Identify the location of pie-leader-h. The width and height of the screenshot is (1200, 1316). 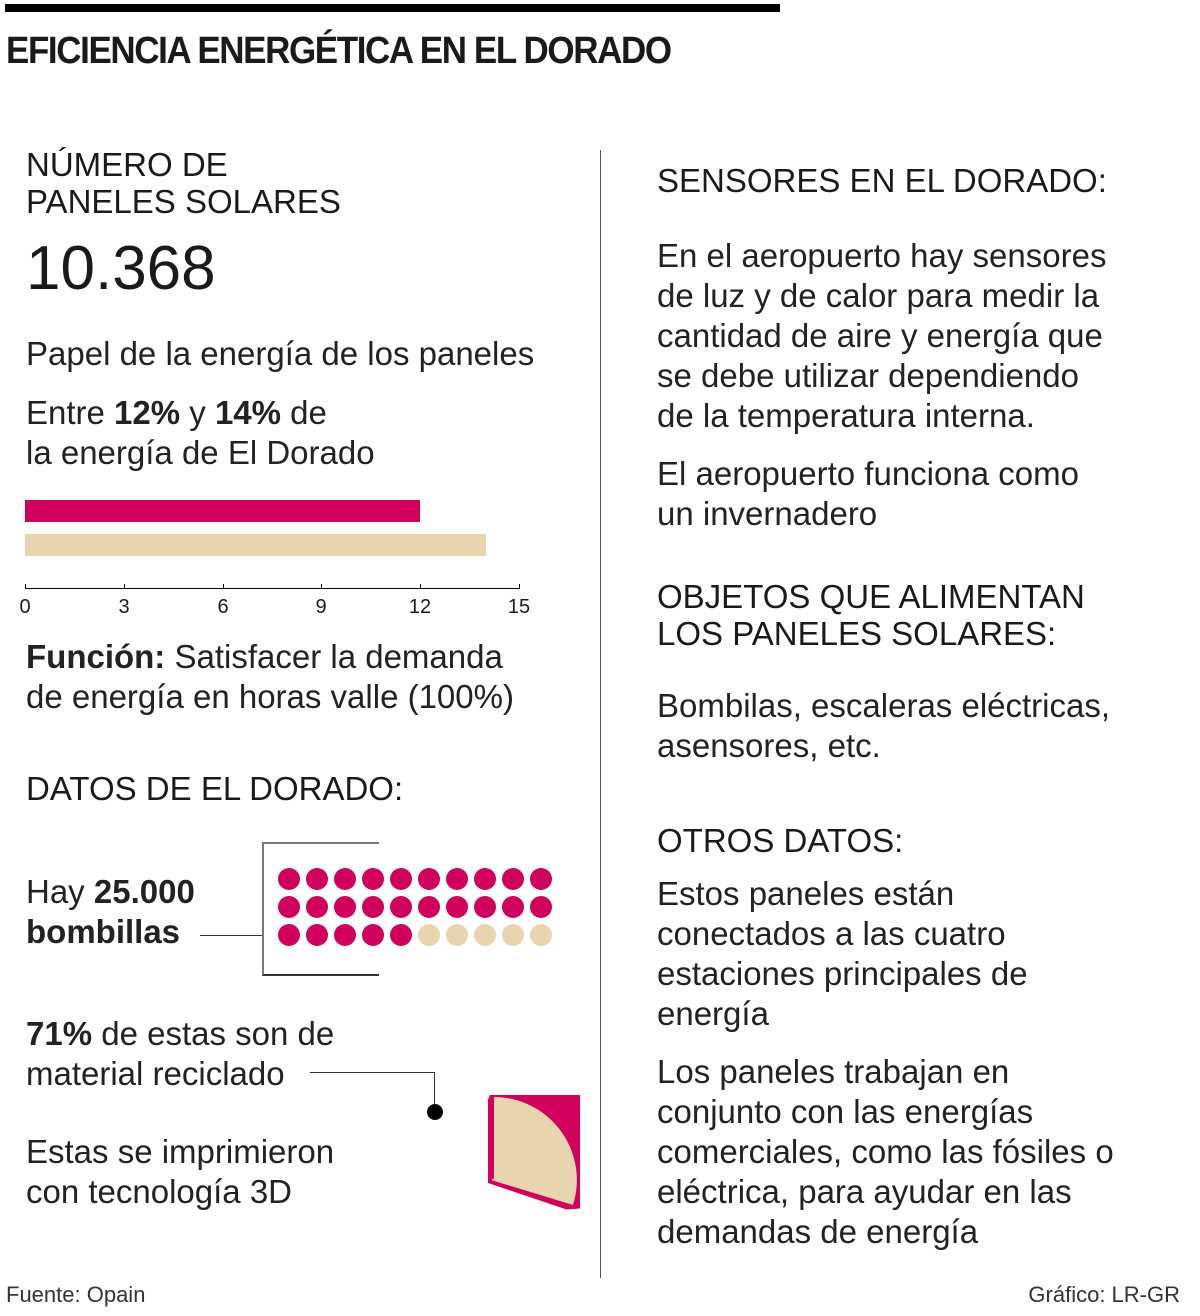
(372, 1072).